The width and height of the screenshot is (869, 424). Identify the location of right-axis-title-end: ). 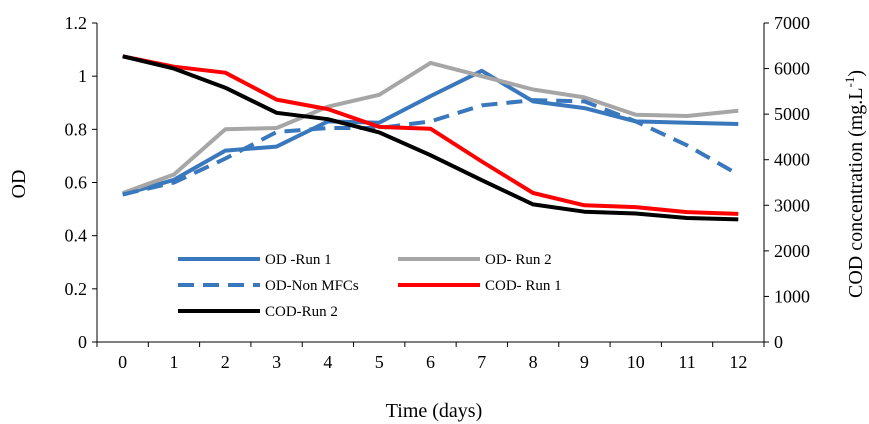
(856, 73).